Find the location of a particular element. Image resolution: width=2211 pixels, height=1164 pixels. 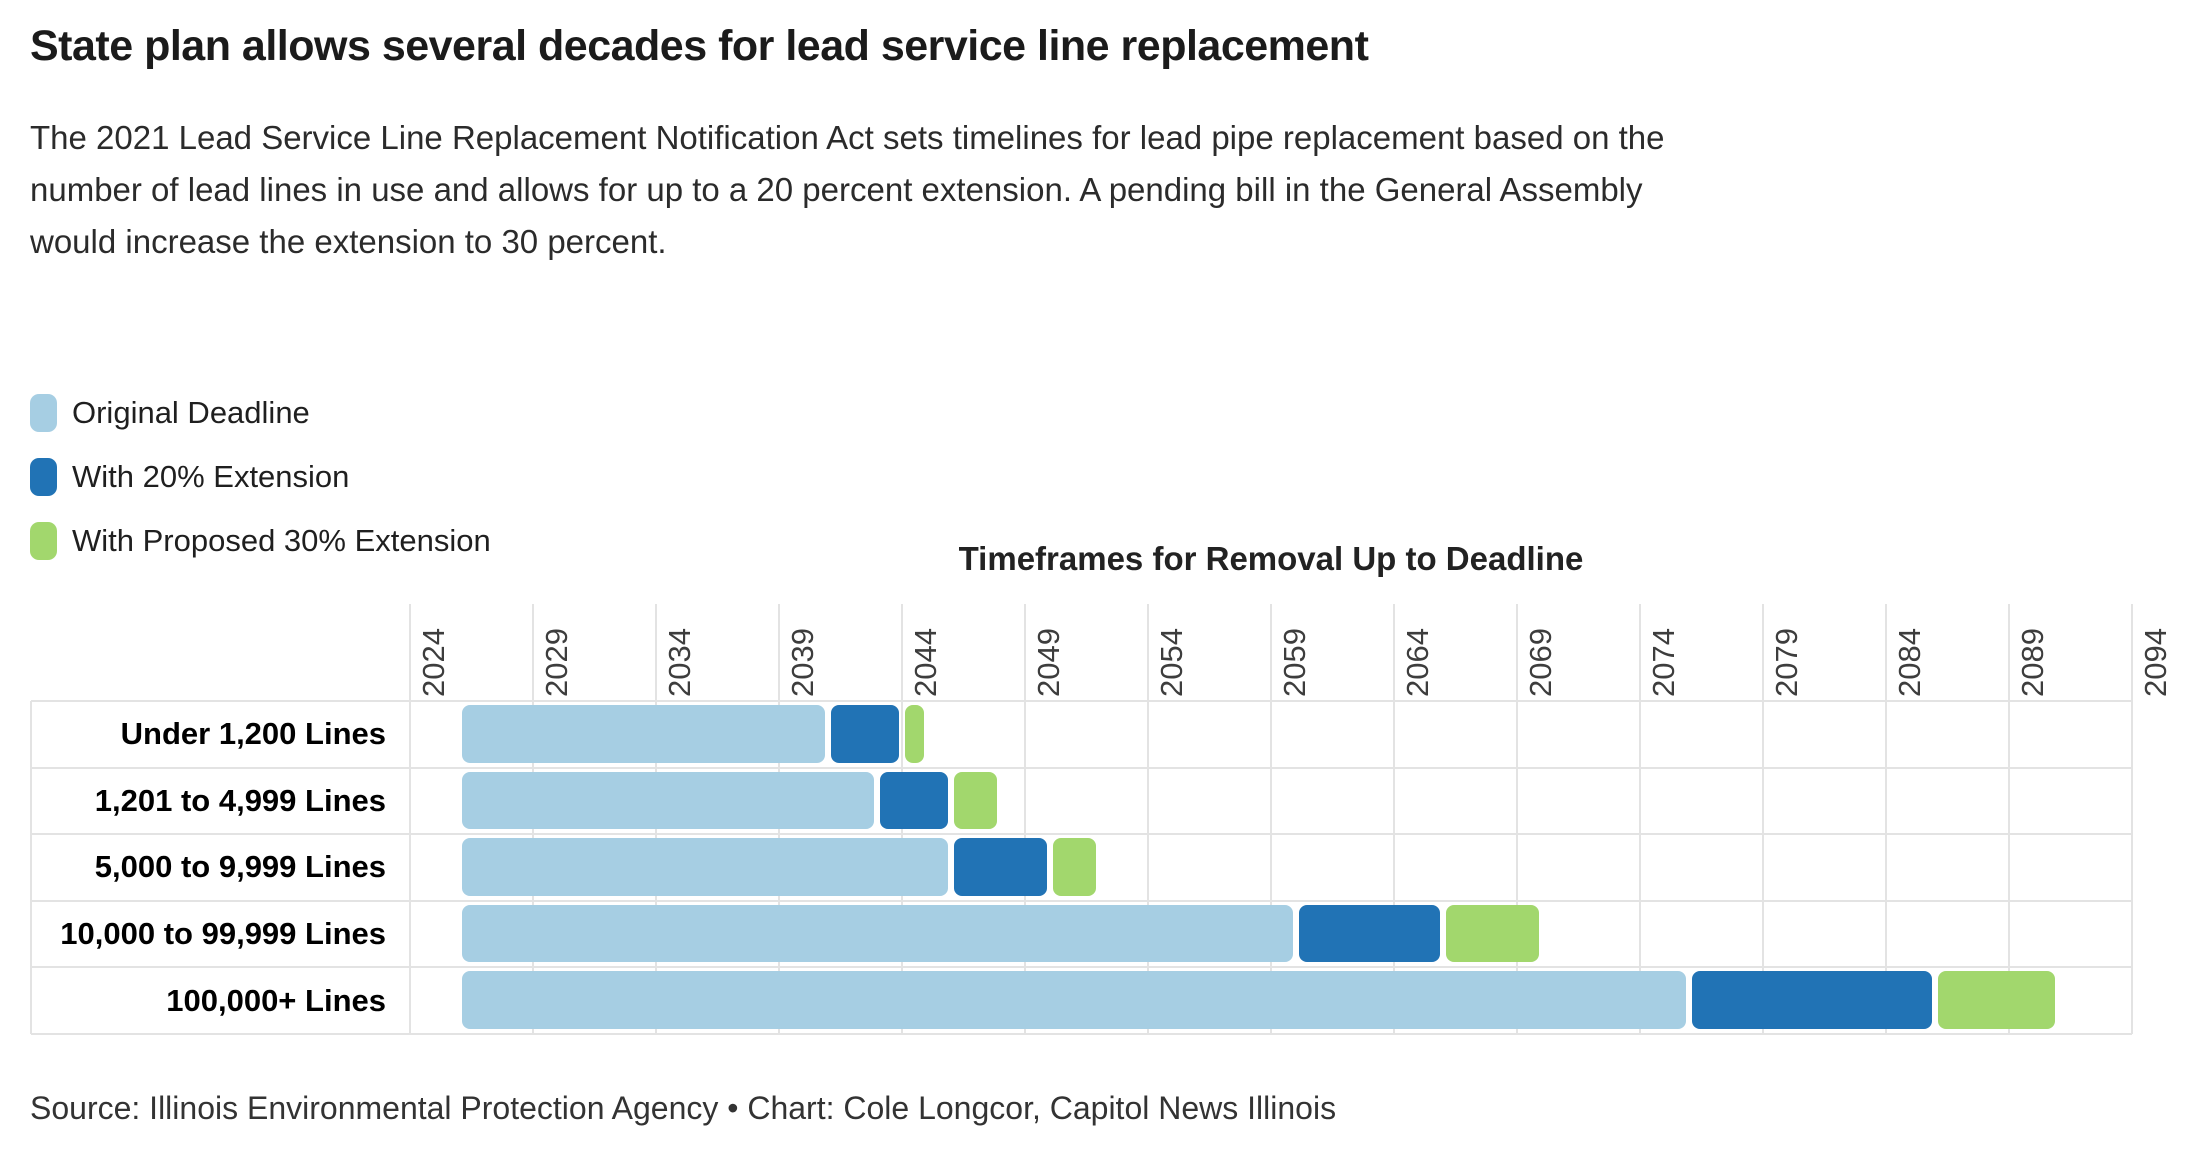

x-axis-tick-label: 2089 is located at coordinates (2032, 662).